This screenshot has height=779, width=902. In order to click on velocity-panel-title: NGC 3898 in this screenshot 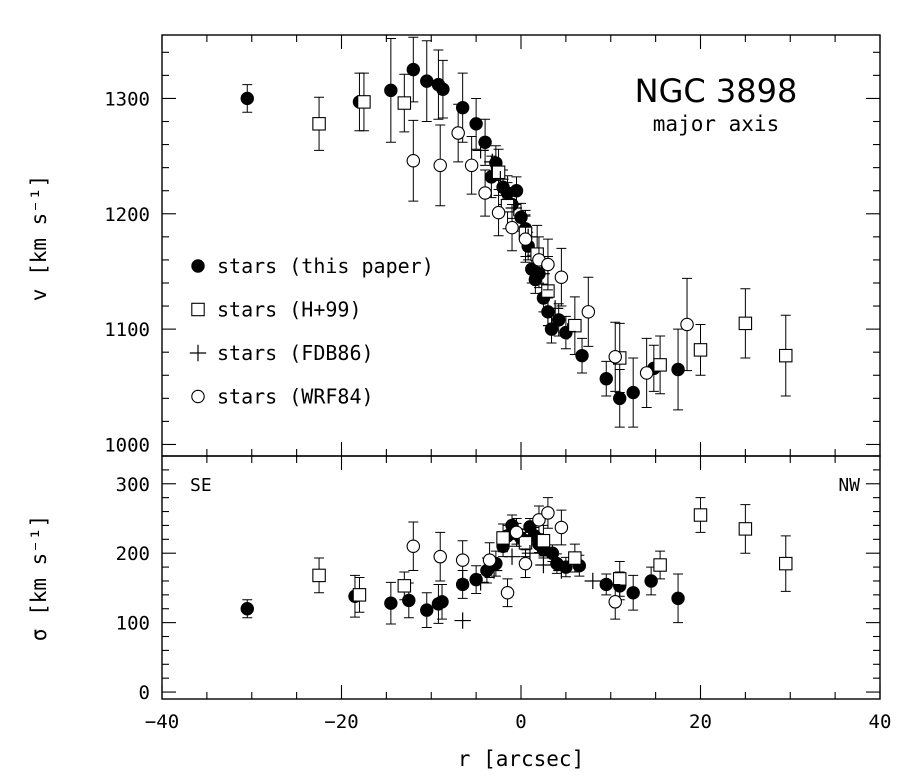, I will do `click(716, 91)`.